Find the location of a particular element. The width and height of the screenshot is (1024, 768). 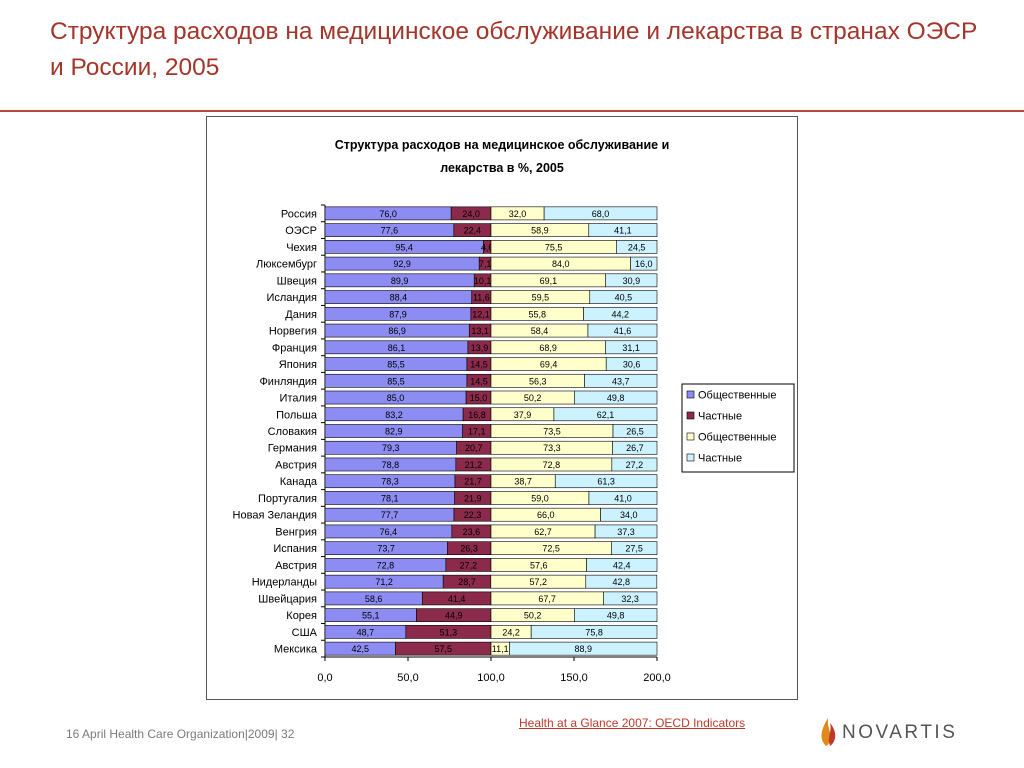

category-label: Франция is located at coordinates (294, 348).